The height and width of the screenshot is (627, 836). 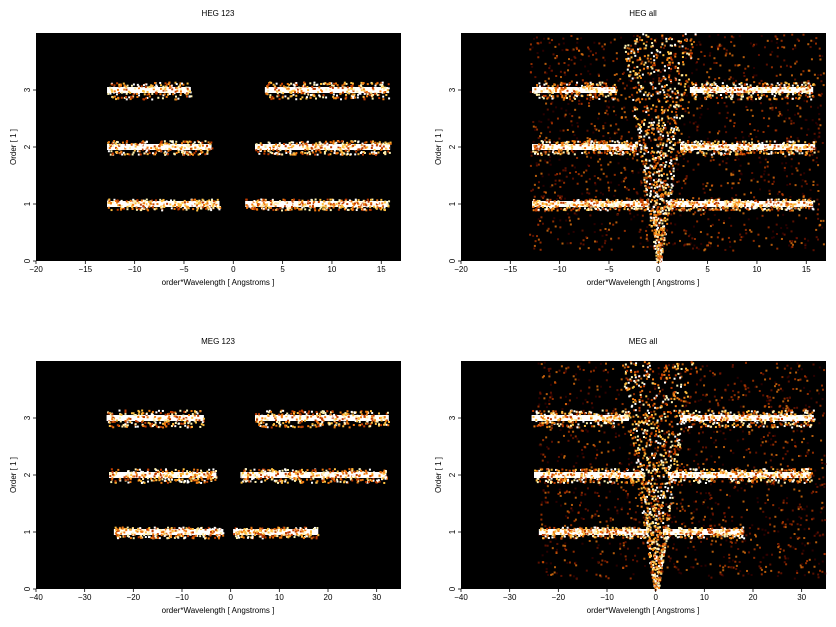 I want to click on order-band-core, so click(x=317, y=204).